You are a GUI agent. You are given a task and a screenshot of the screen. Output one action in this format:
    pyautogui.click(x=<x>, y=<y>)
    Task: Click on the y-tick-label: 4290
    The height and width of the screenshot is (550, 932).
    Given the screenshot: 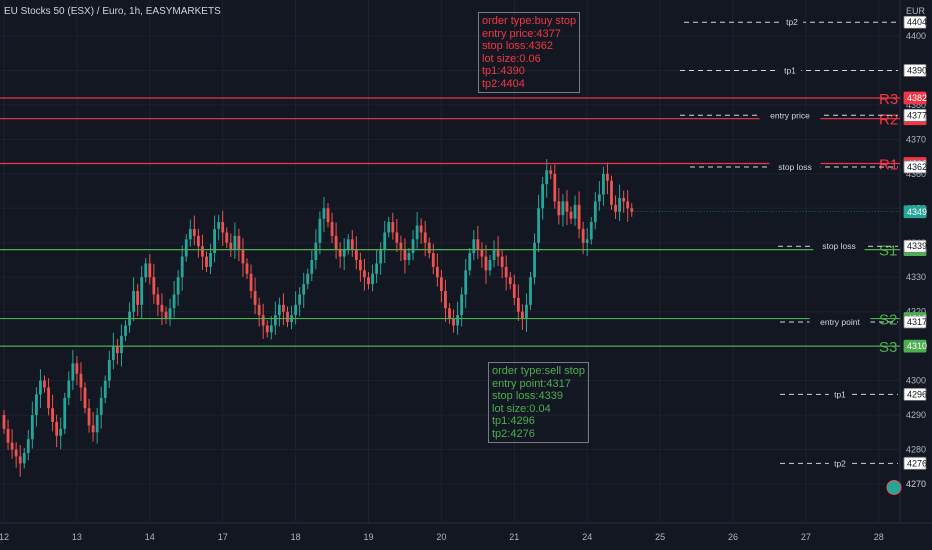 What is the action you would take?
    pyautogui.click(x=916, y=415)
    